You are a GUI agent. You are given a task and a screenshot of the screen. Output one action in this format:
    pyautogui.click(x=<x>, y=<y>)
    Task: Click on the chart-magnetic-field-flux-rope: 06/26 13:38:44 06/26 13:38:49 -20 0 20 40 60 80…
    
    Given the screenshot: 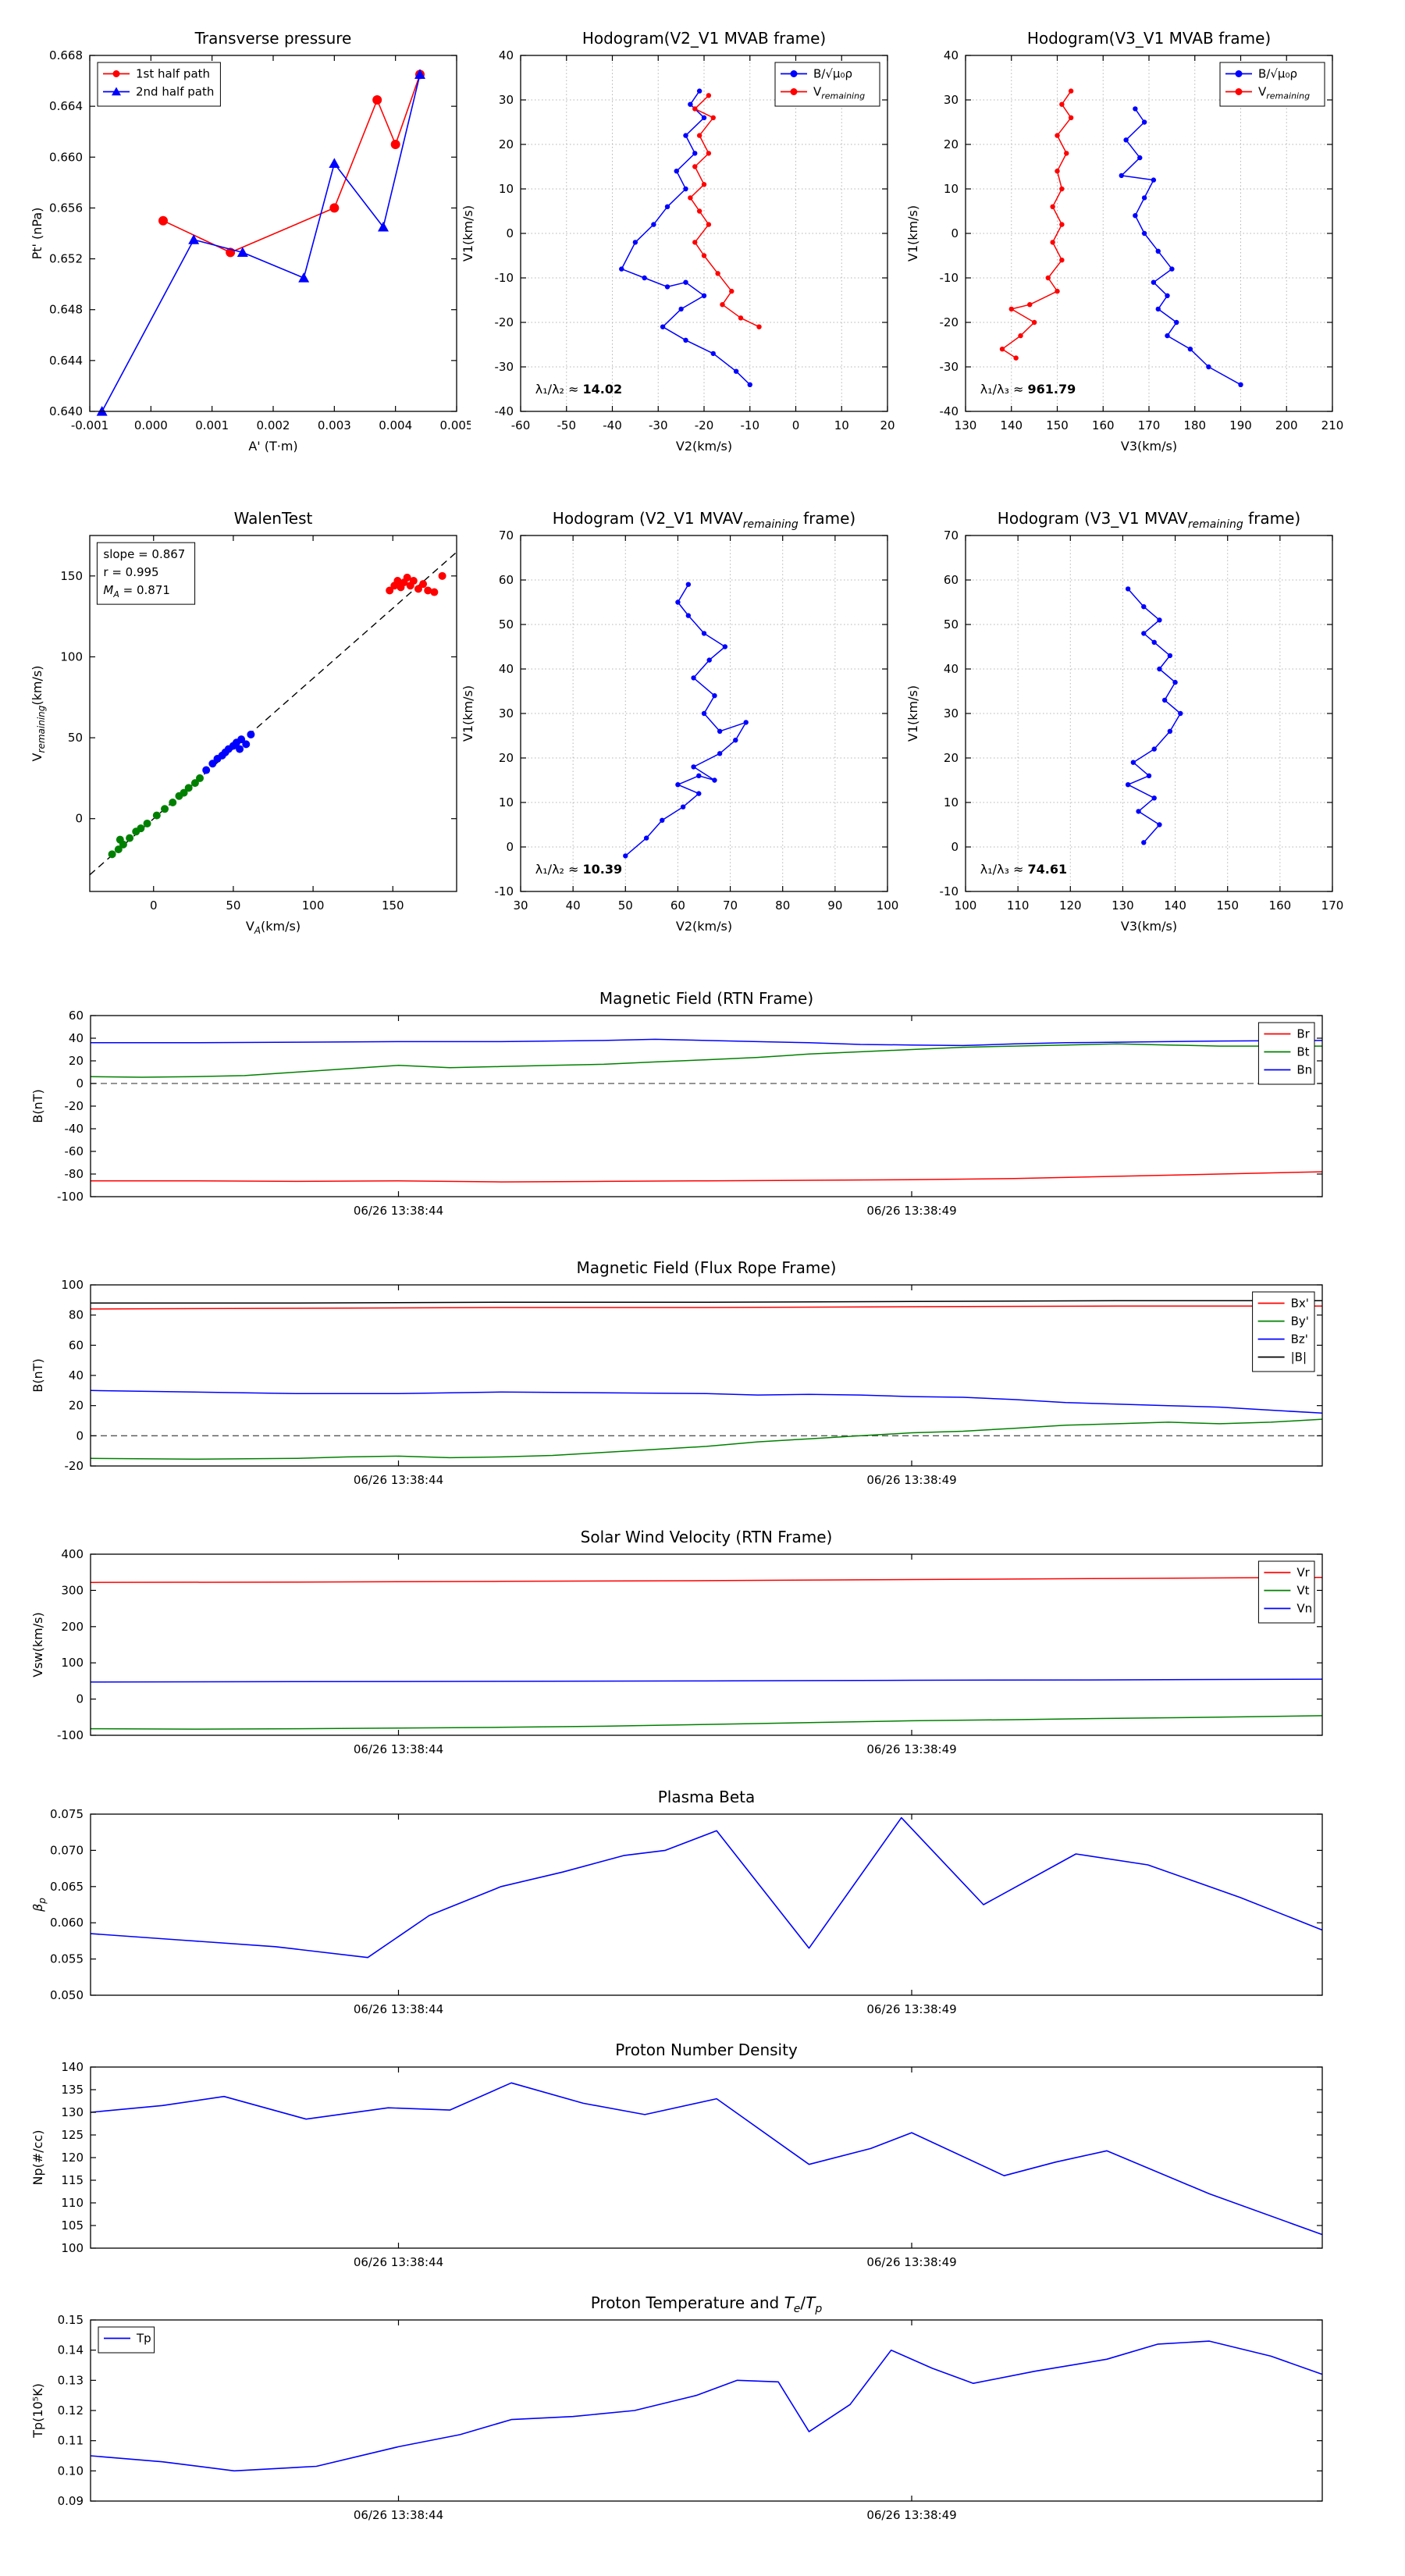 What is the action you would take?
    pyautogui.click(x=703, y=1378)
    